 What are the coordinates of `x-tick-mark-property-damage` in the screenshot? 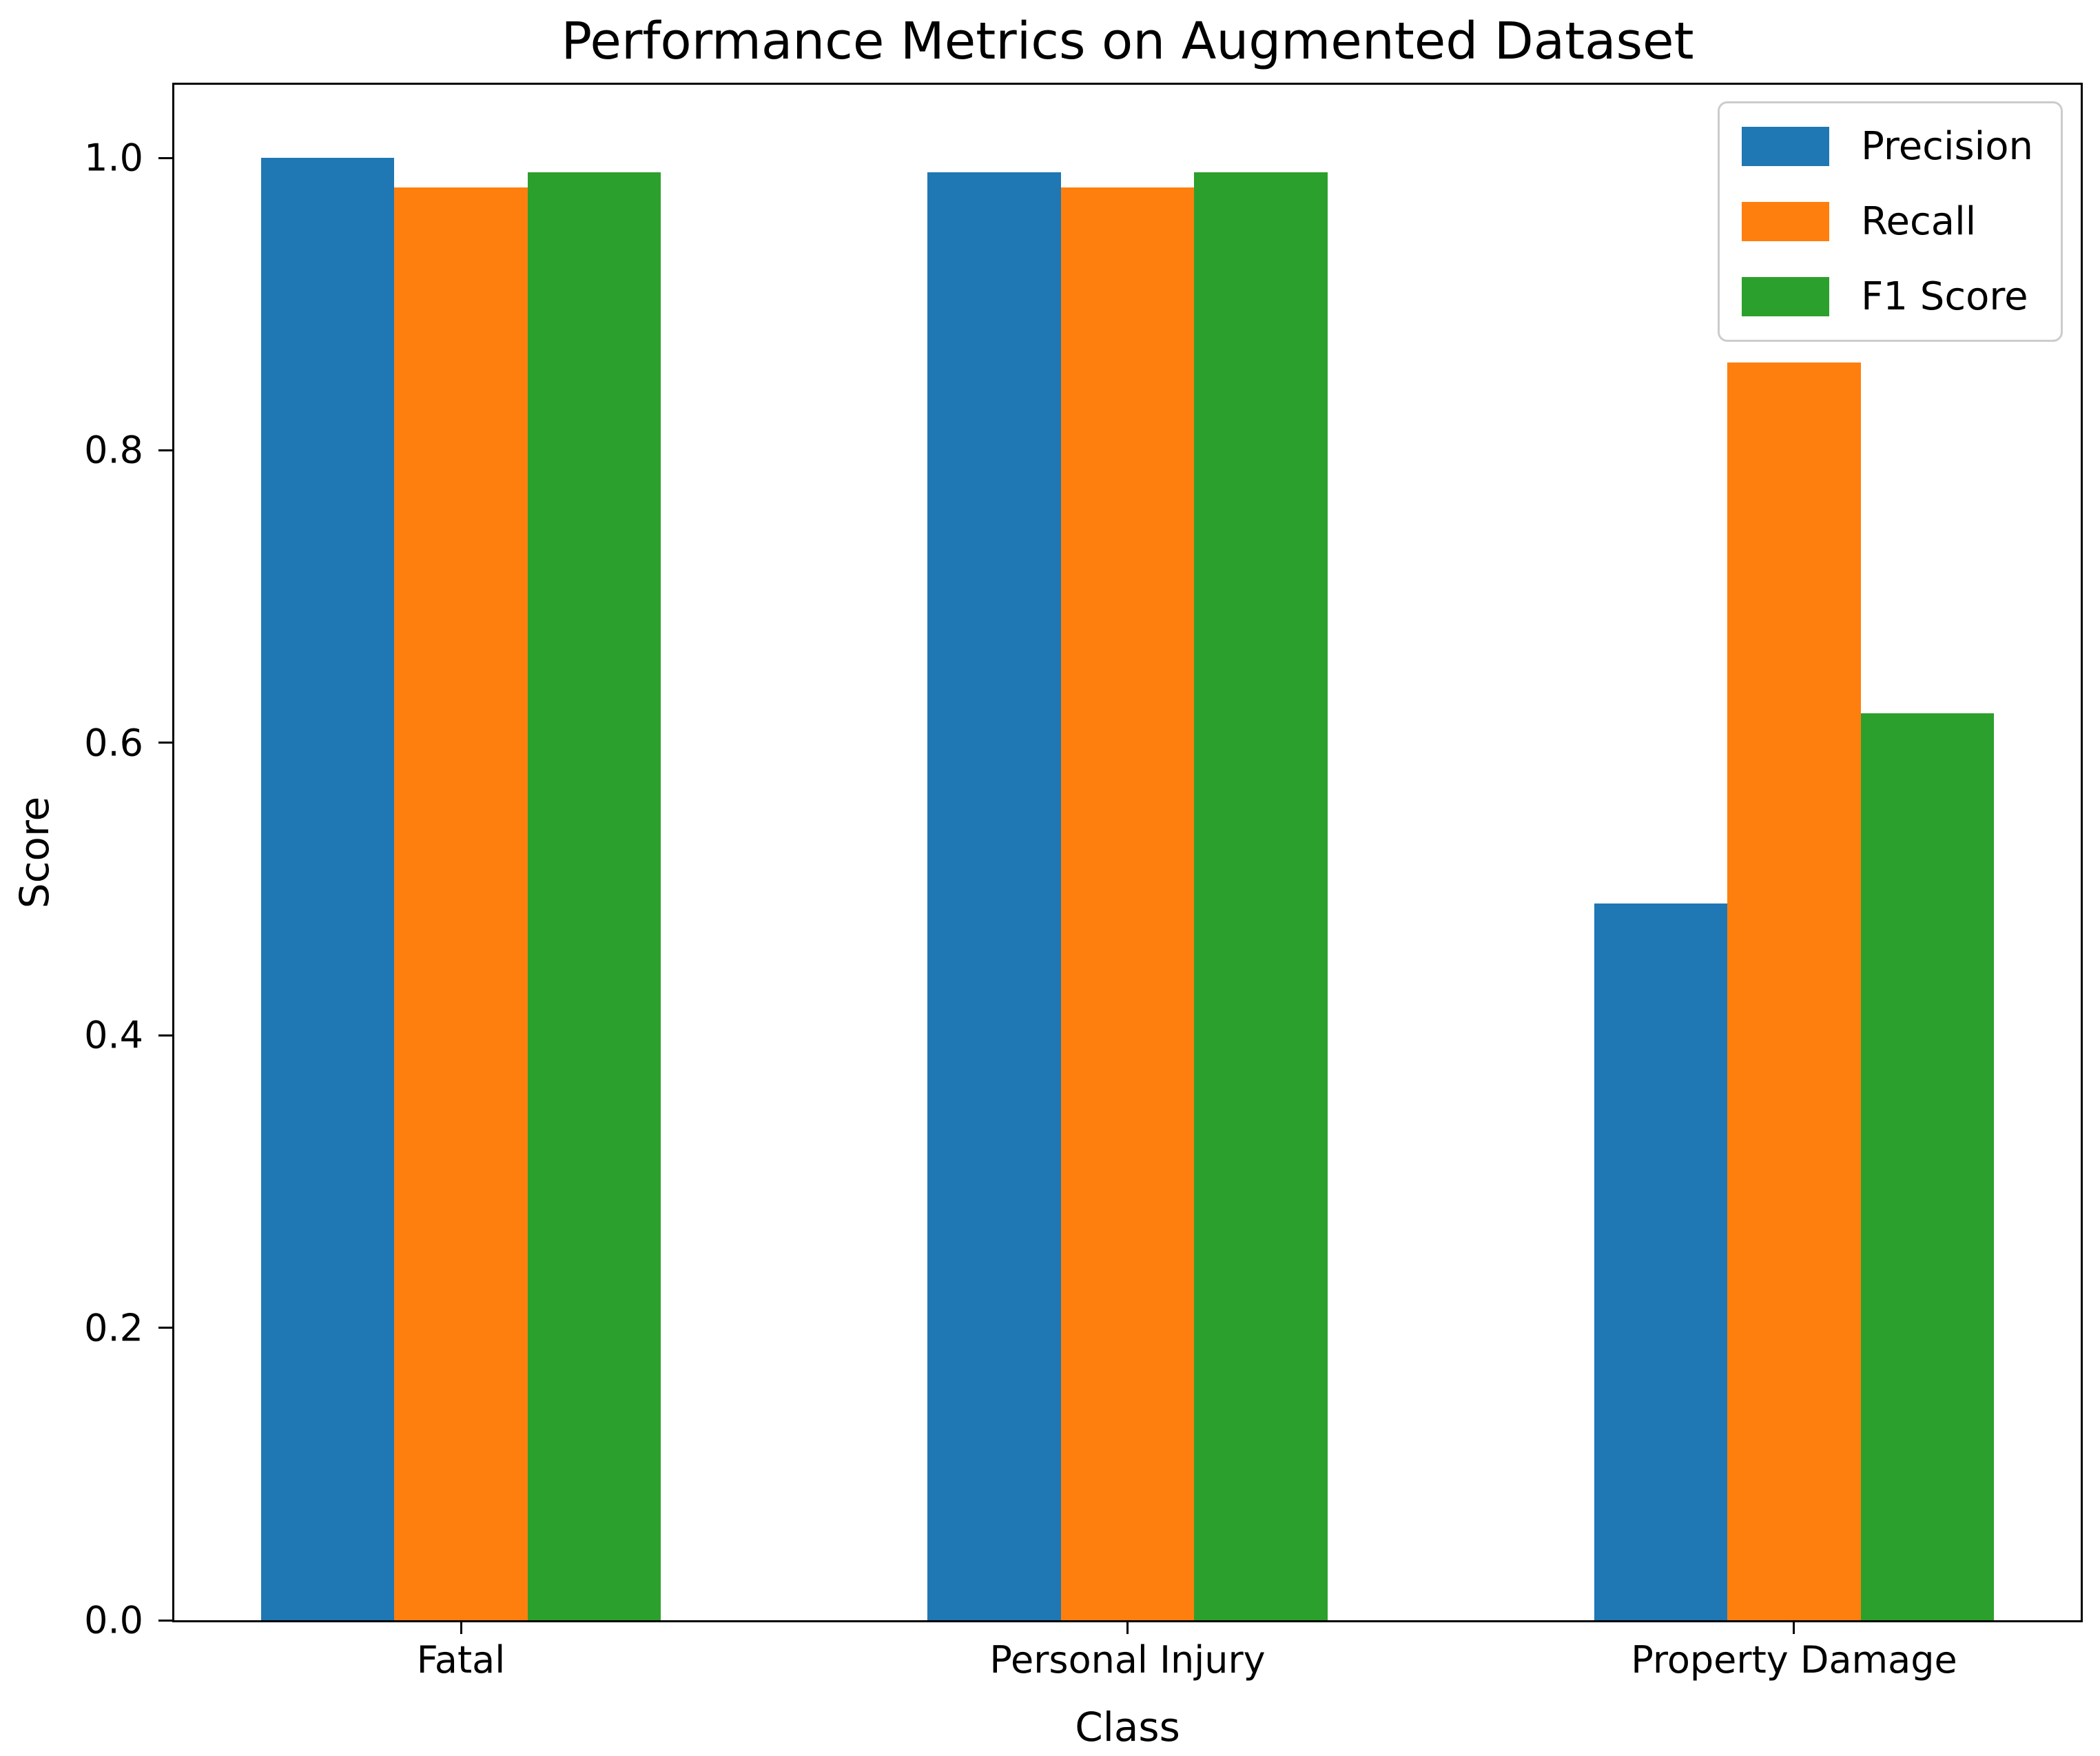 It's located at (1794, 1627).